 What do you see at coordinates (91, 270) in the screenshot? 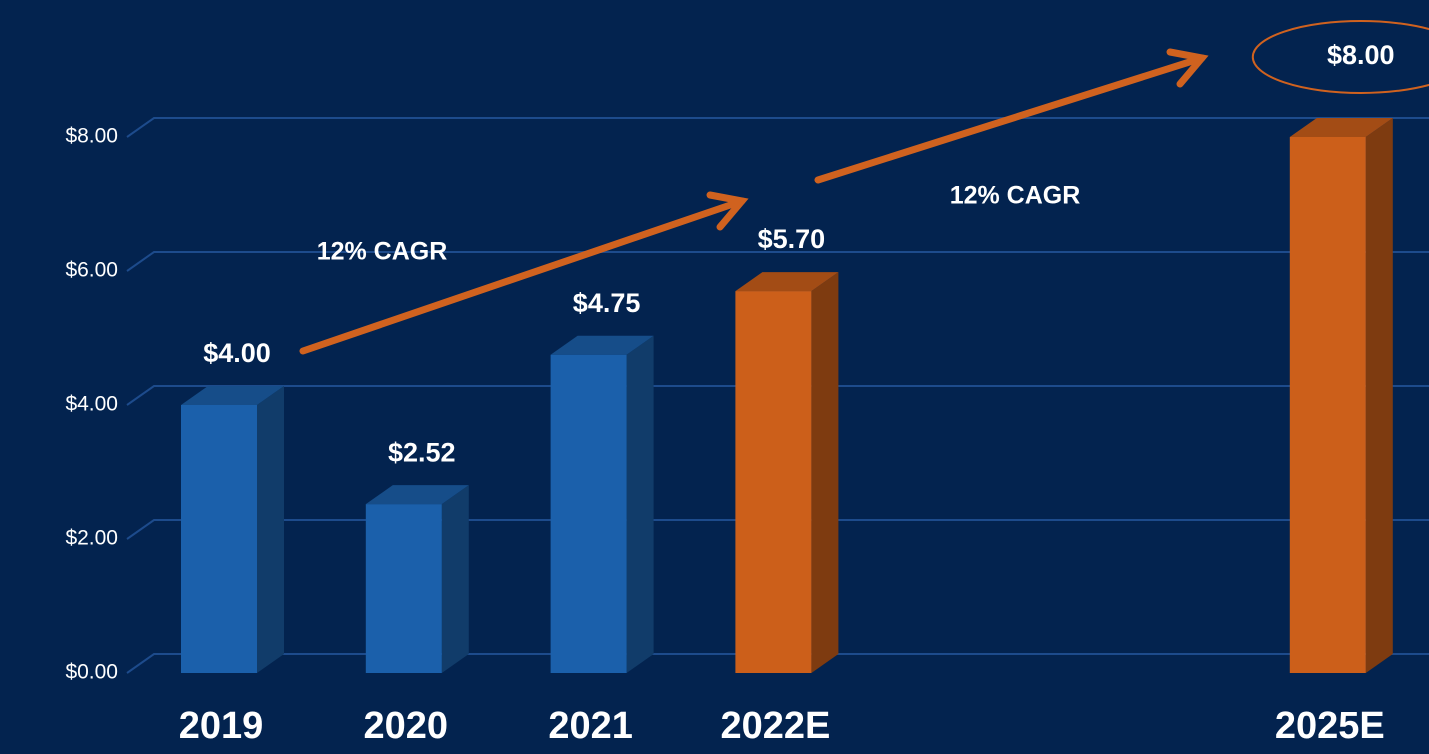
I see `y-tick-label: $6.00` at bounding box center [91, 270].